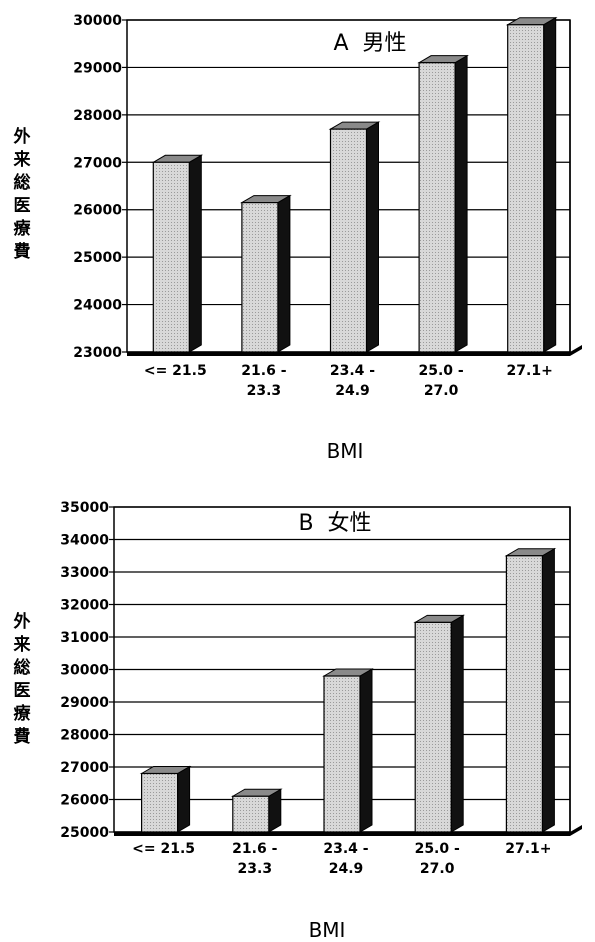  I want to click on chart-title: A 男性, so click(369, 43).